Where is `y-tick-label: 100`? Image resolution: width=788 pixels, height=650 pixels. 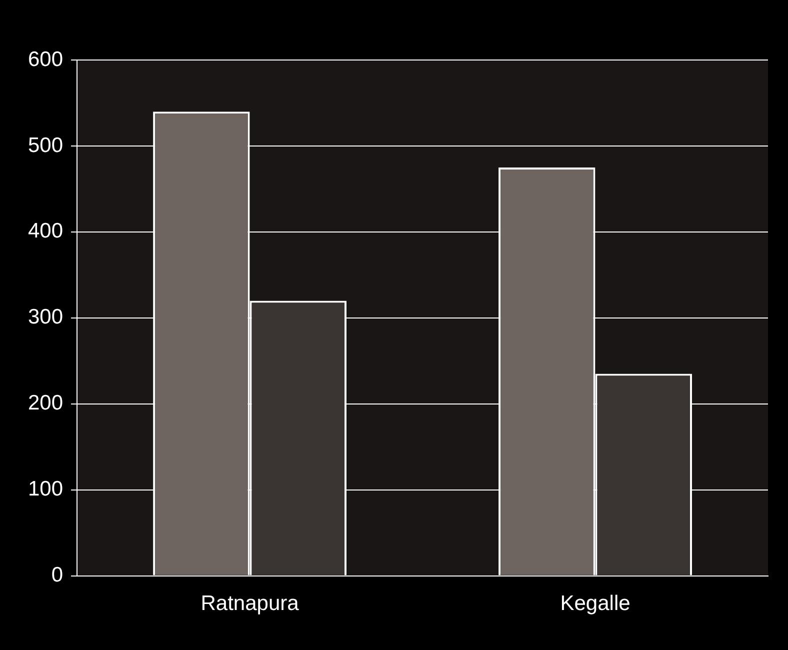
y-tick-label: 100 is located at coordinates (46, 489).